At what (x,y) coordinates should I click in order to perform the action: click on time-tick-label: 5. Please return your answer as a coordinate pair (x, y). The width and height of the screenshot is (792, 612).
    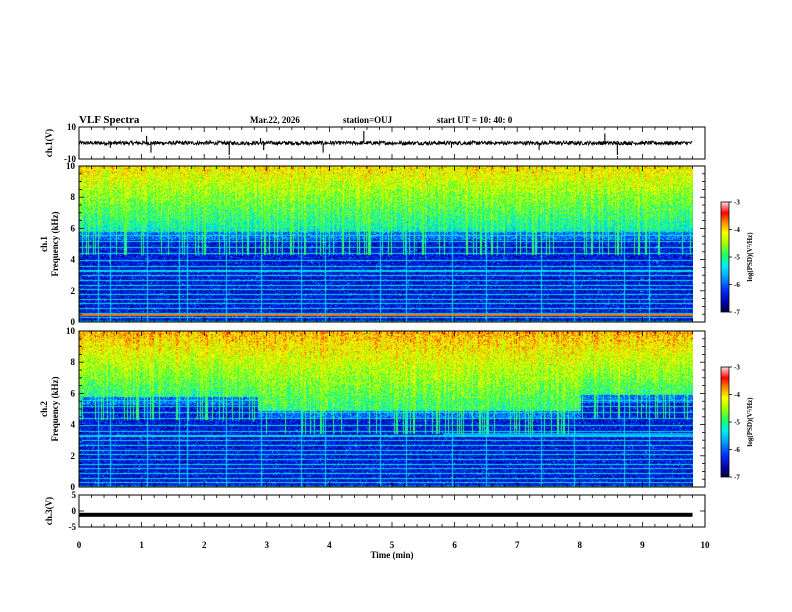
    Looking at the image, I should click on (392, 545).